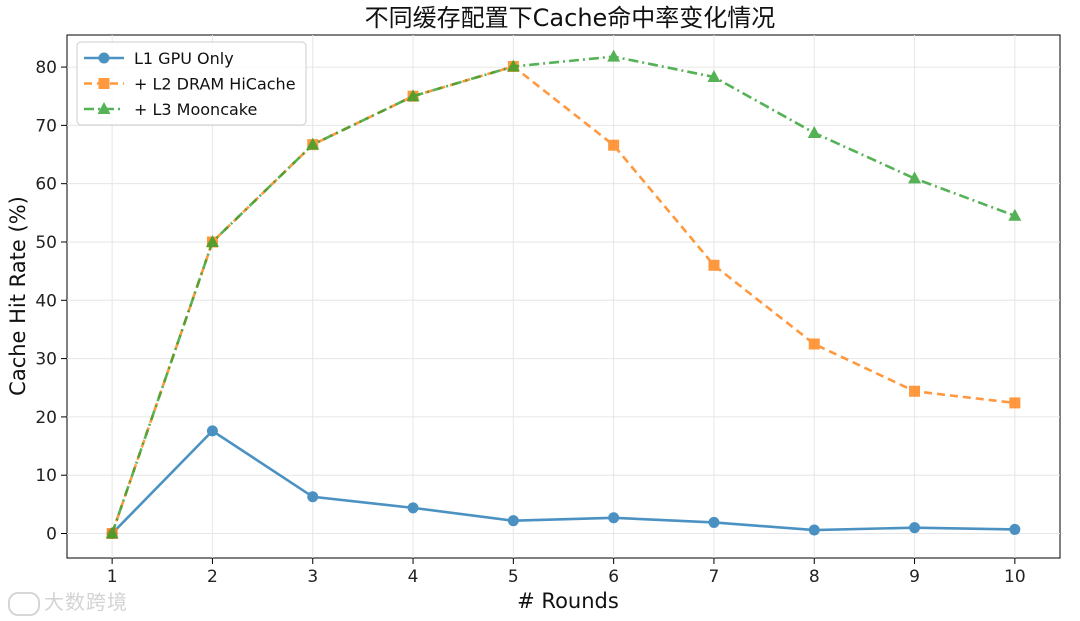  What do you see at coordinates (568, 601) in the screenshot?
I see `x-axis-label: # Rounds` at bounding box center [568, 601].